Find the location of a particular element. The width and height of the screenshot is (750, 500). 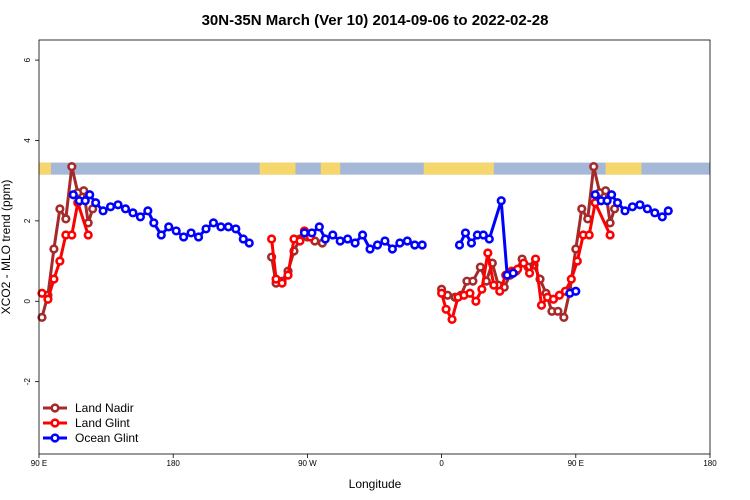

y-axis-label: XCO2 - MLO trend (ppm) is located at coordinates (6, 247).